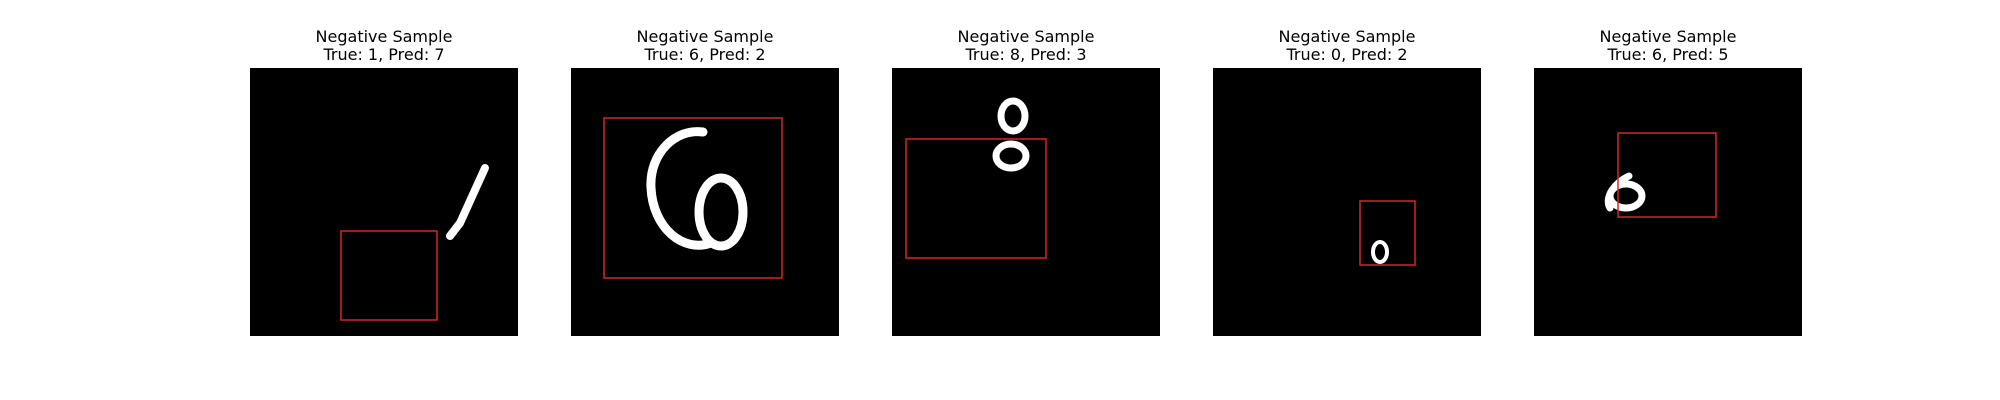  I want to click on panel-label-line: True: 0, Pred: 2, so click(1347, 54).